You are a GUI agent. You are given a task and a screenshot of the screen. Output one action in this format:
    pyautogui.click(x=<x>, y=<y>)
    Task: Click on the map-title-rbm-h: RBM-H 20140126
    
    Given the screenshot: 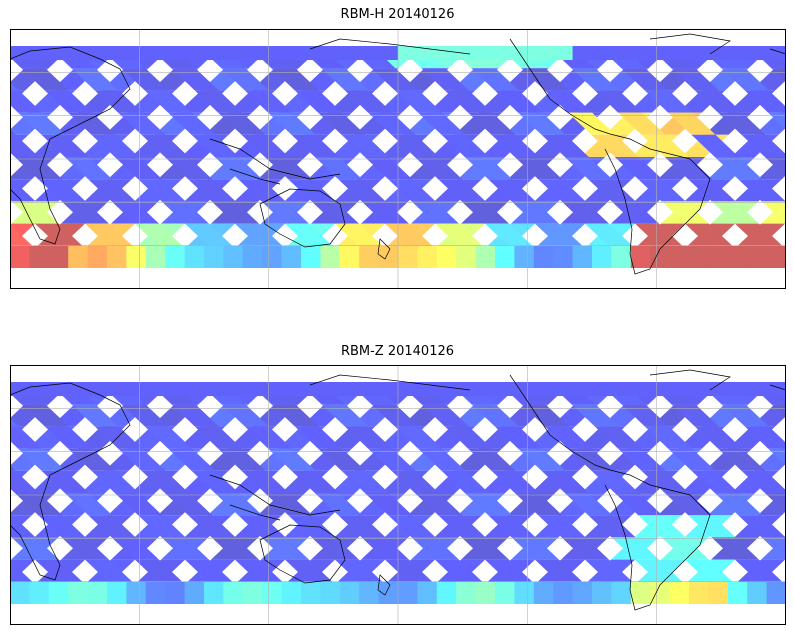 What is the action you would take?
    pyautogui.click(x=397, y=14)
    